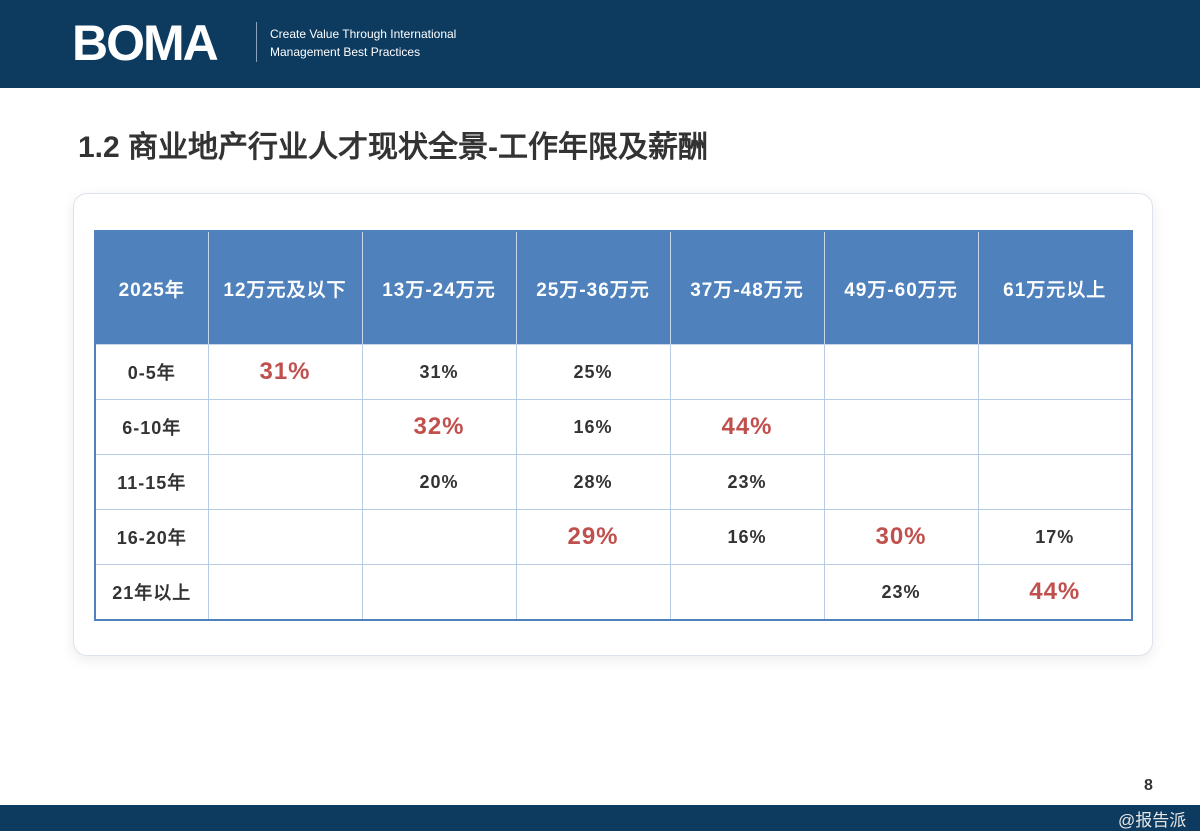 The width and height of the screenshot is (1200, 831). What do you see at coordinates (151, 287) in the screenshot?
I see `column-header: 2025年` at bounding box center [151, 287].